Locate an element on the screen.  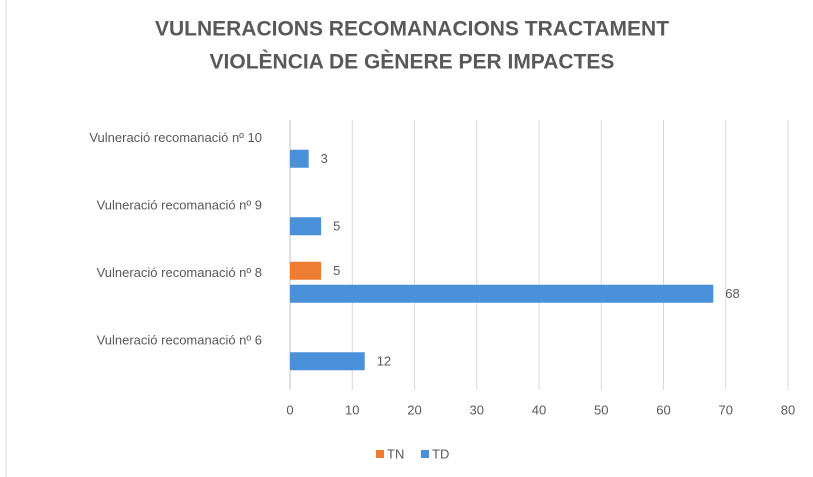
x-tick-label: 60 is located at coordinates (663, 409).